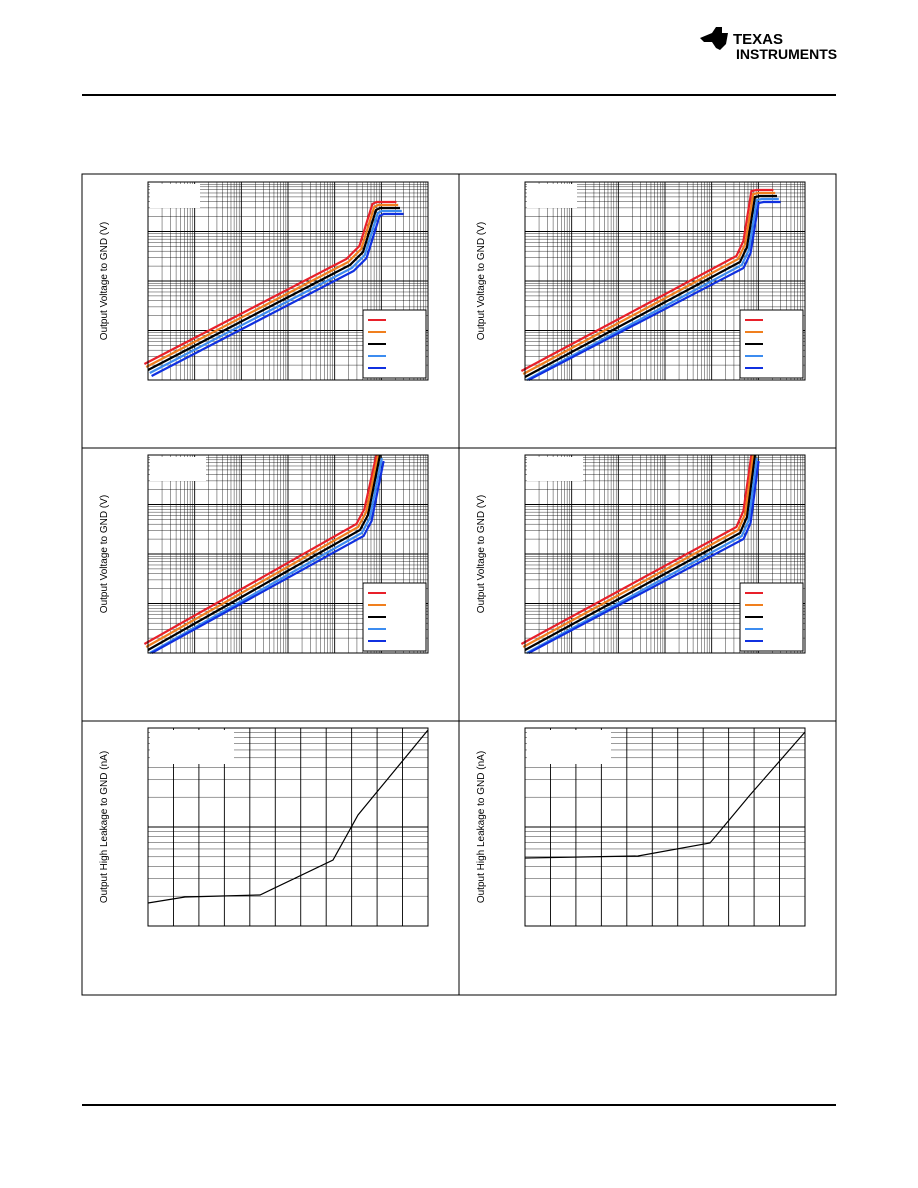  Describe the element at coordinates (714, 38) in the screenshot. I see `logo-mark` at that location.